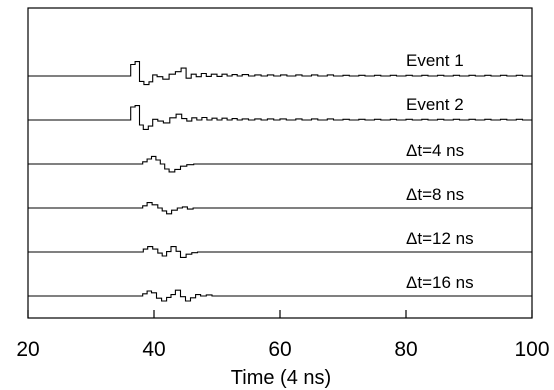 The height and width of the screenshot is (390, 554). What do you see at coordinates (27, 349) in the screenshot?
I see `x-tick-label: 20` at bounding box center [27, 349].